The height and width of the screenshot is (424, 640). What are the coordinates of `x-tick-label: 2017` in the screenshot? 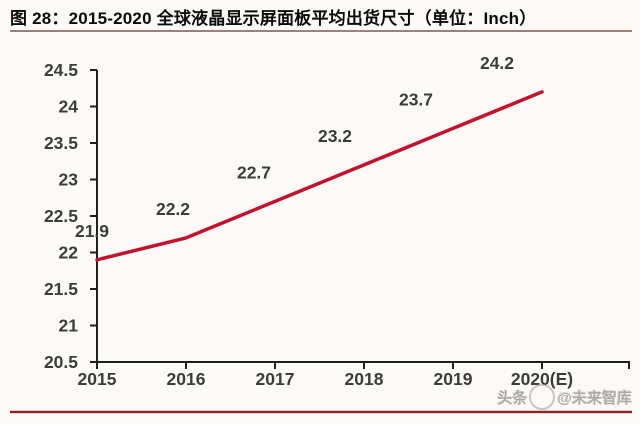 It's located at (275, 379).